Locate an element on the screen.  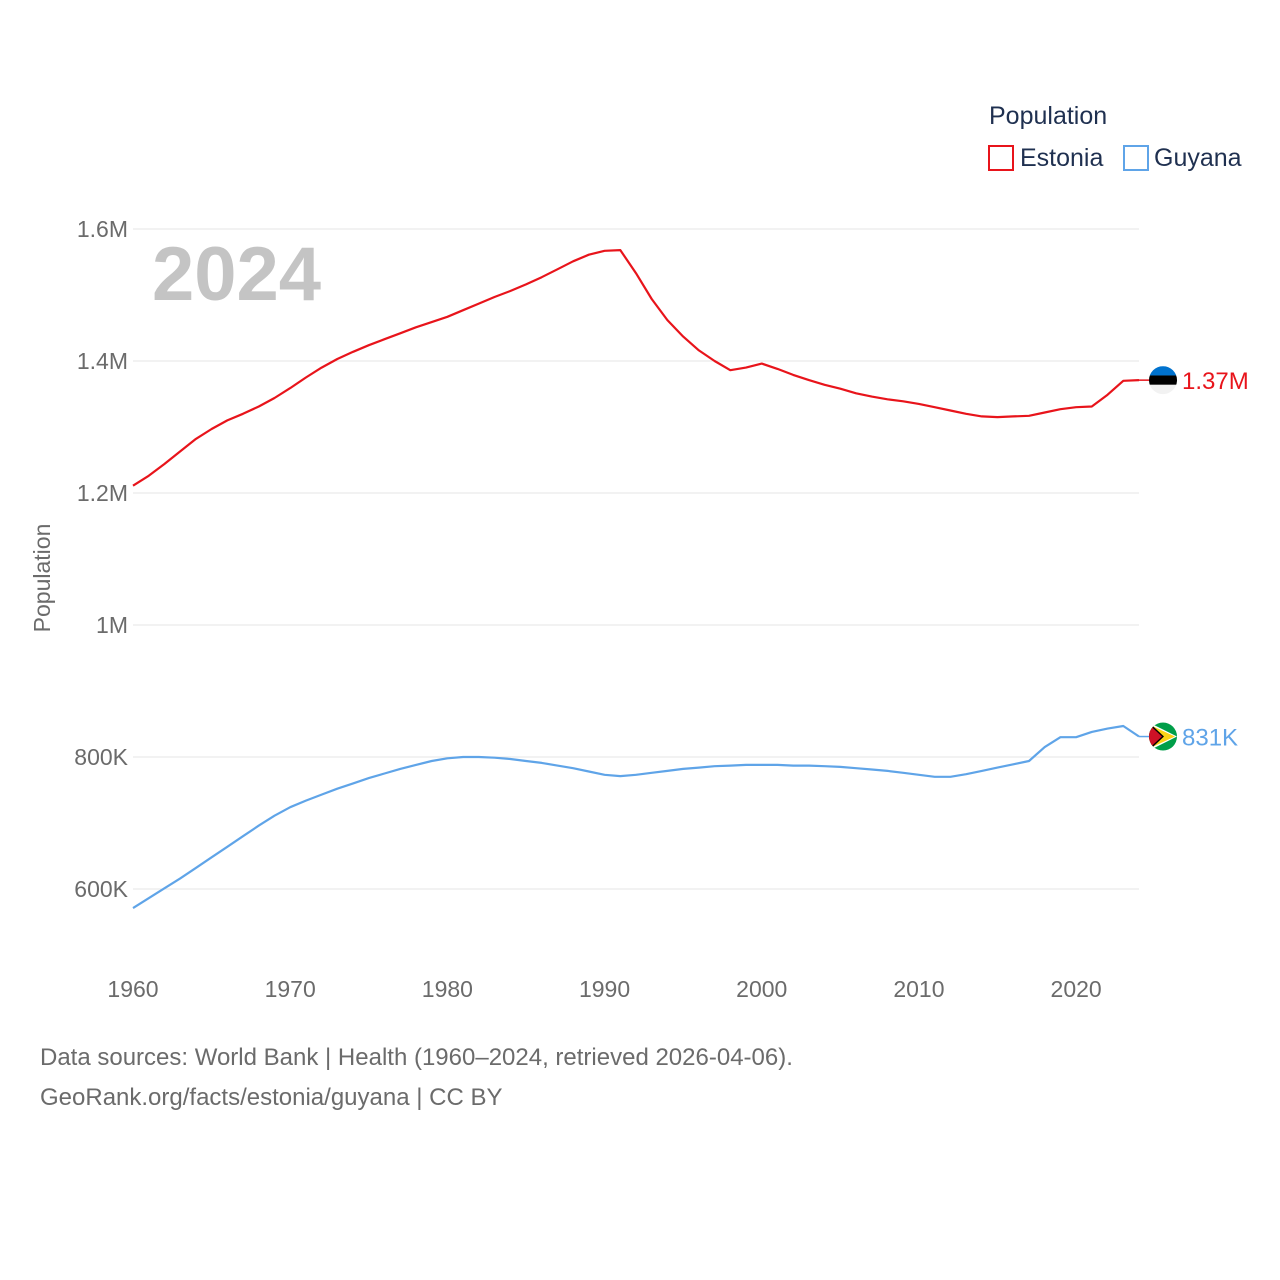
x-tick-label: 1960 is located at coordinates (132, 989).